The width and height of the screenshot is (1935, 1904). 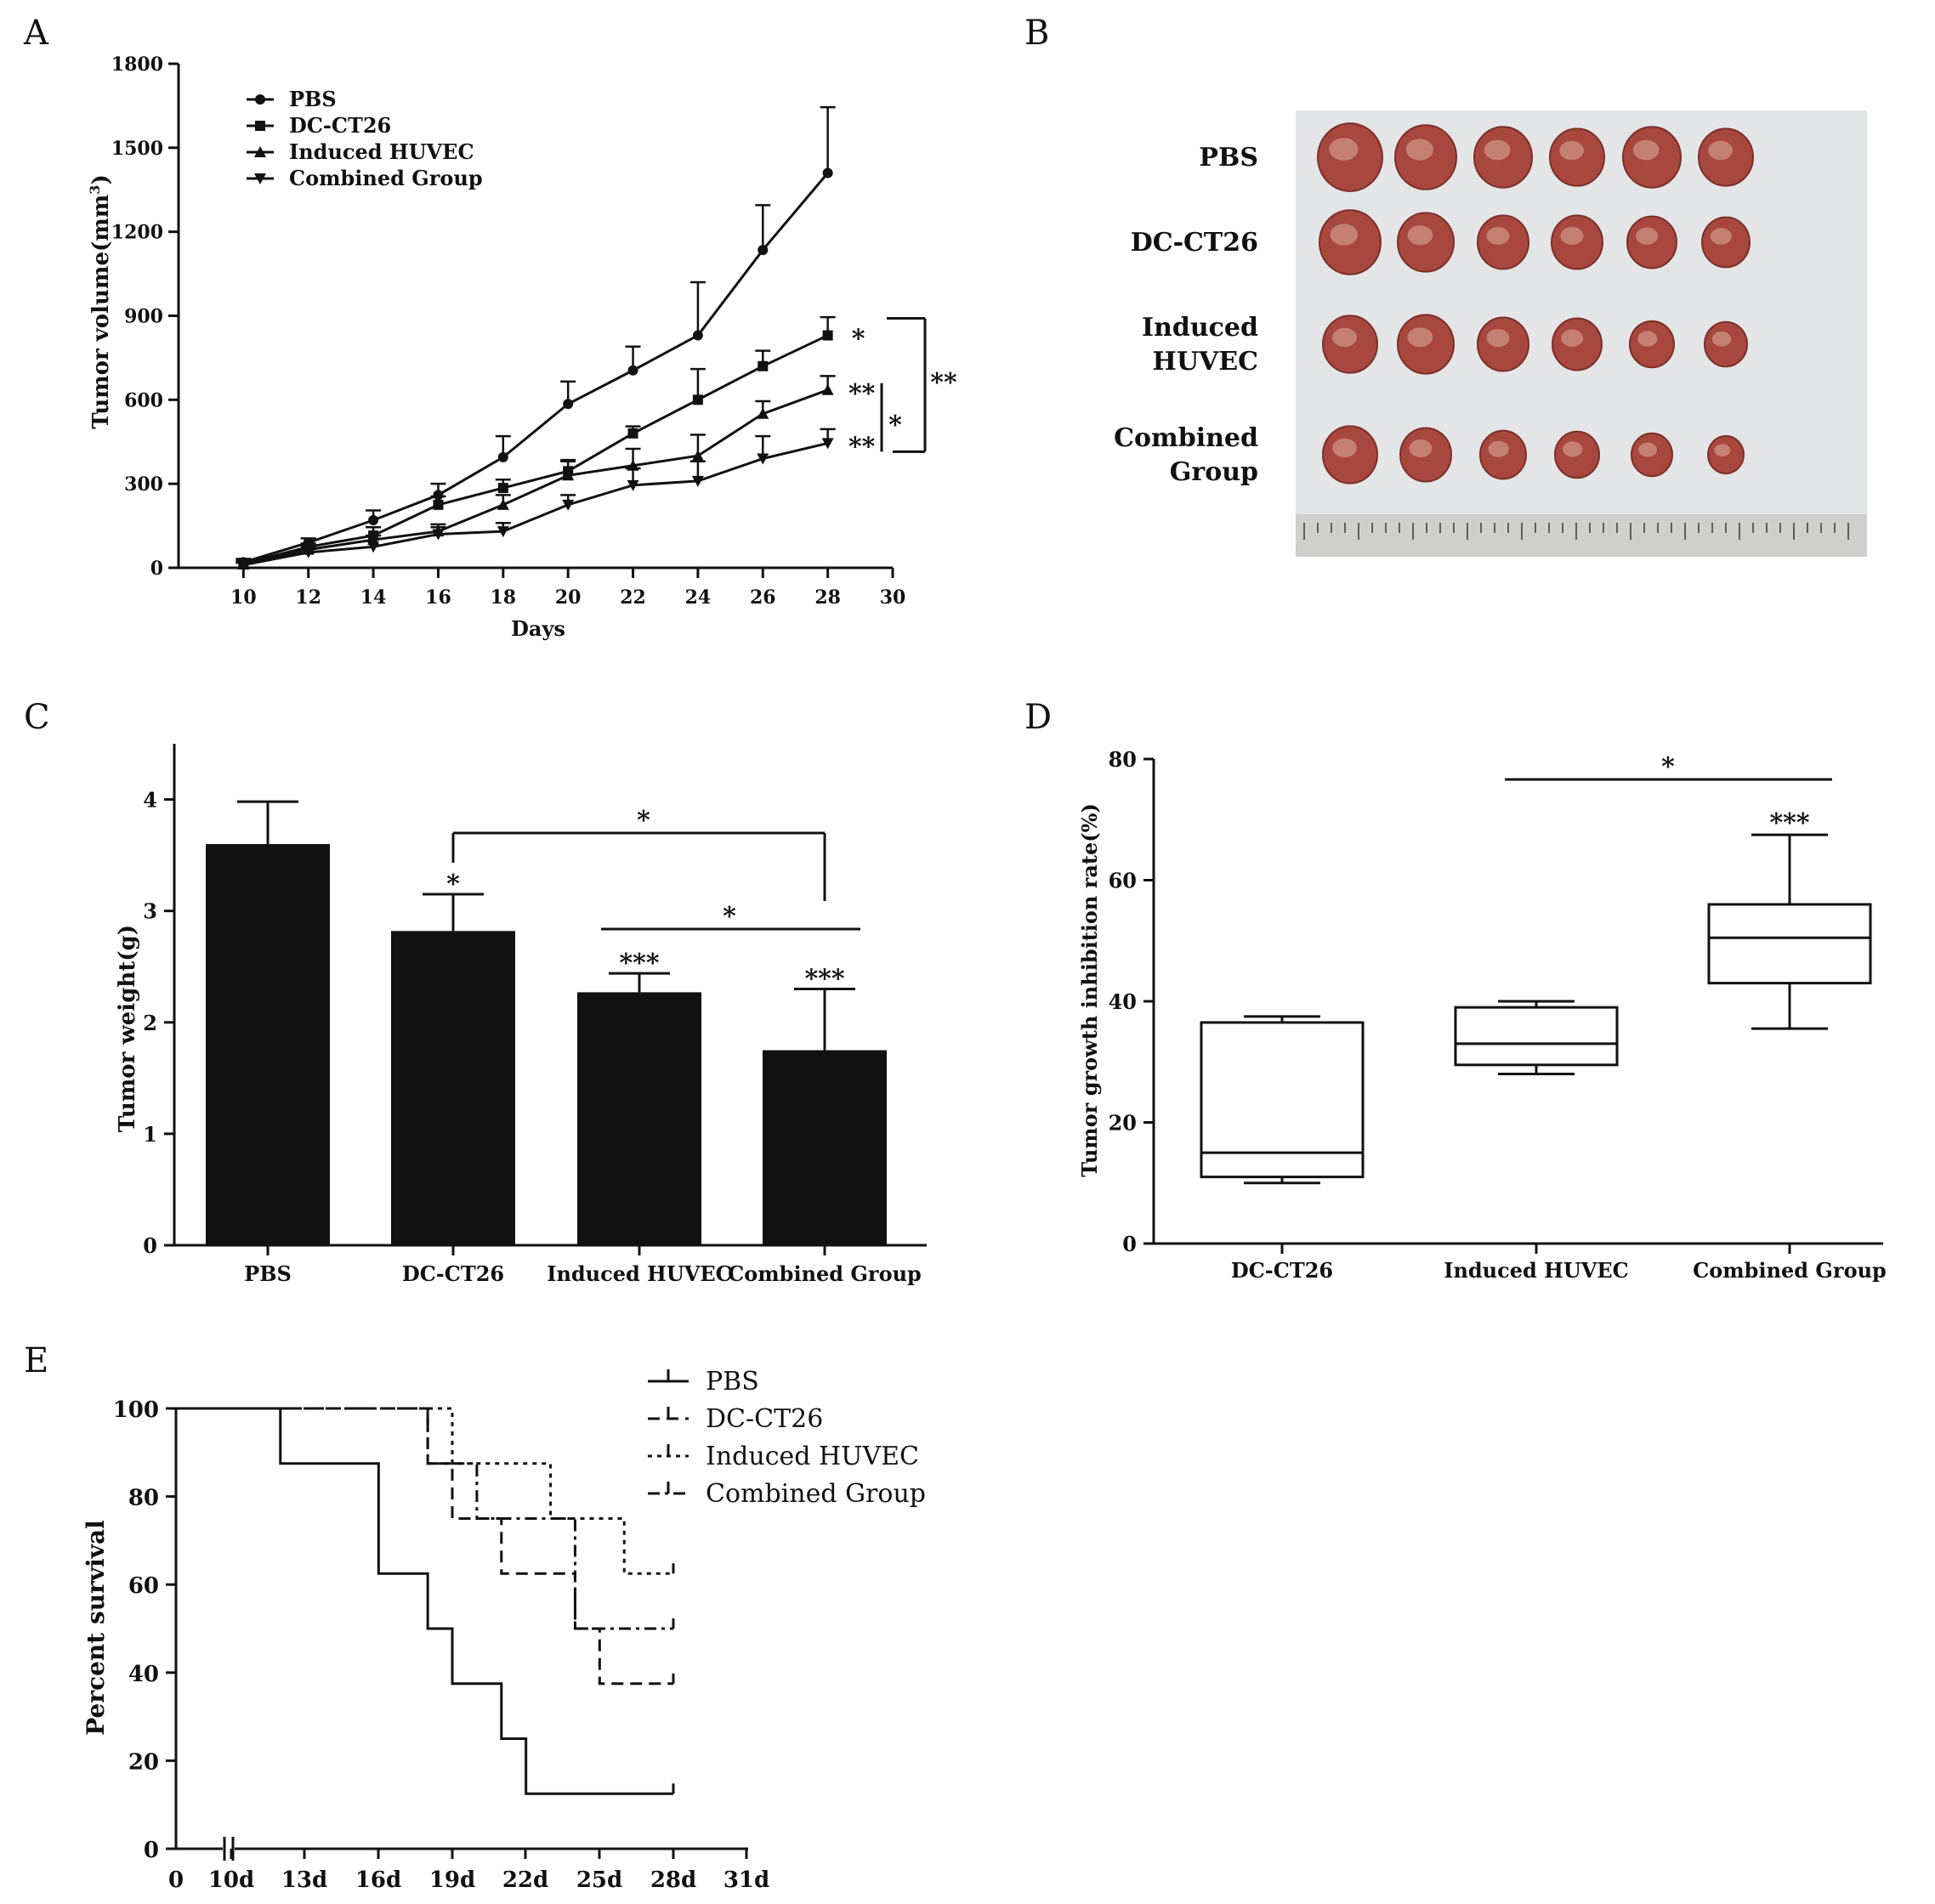 What do you see at coordinates (150, 800) in the screenshot?
I see `y-tick-label: 4` at bounding box center [150, 800].